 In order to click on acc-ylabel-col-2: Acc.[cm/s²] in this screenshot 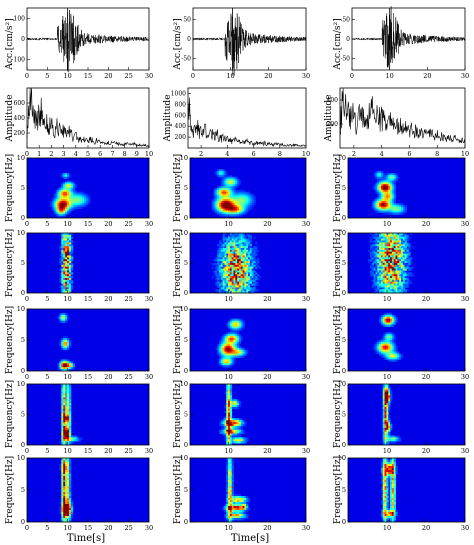, I will do `click(178, 44)`.